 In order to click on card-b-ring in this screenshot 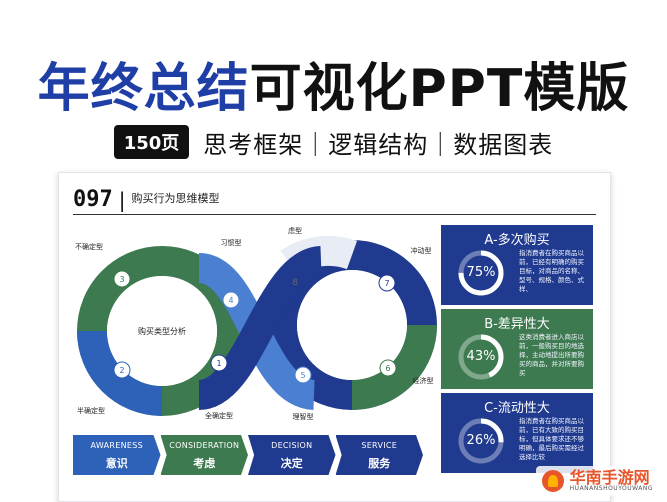, I will do `click(481, 357)`.